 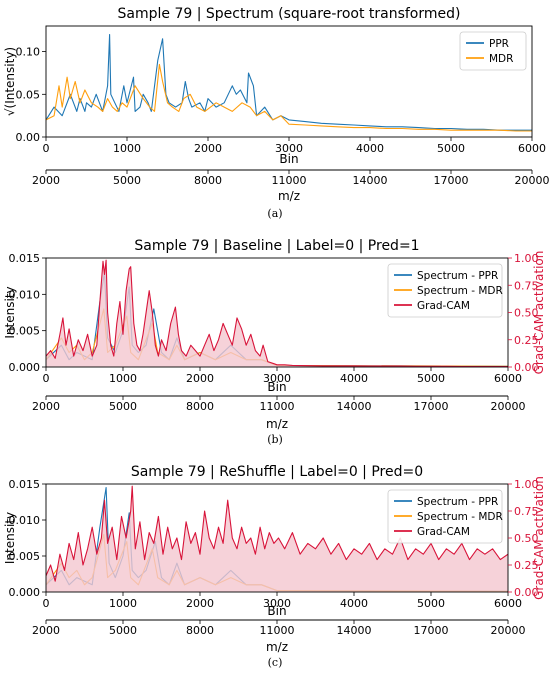 What do you see at coordinates (275, 662) in the screenshot?
I see `panel-caption: (c)` at bounding box center [275, 662].